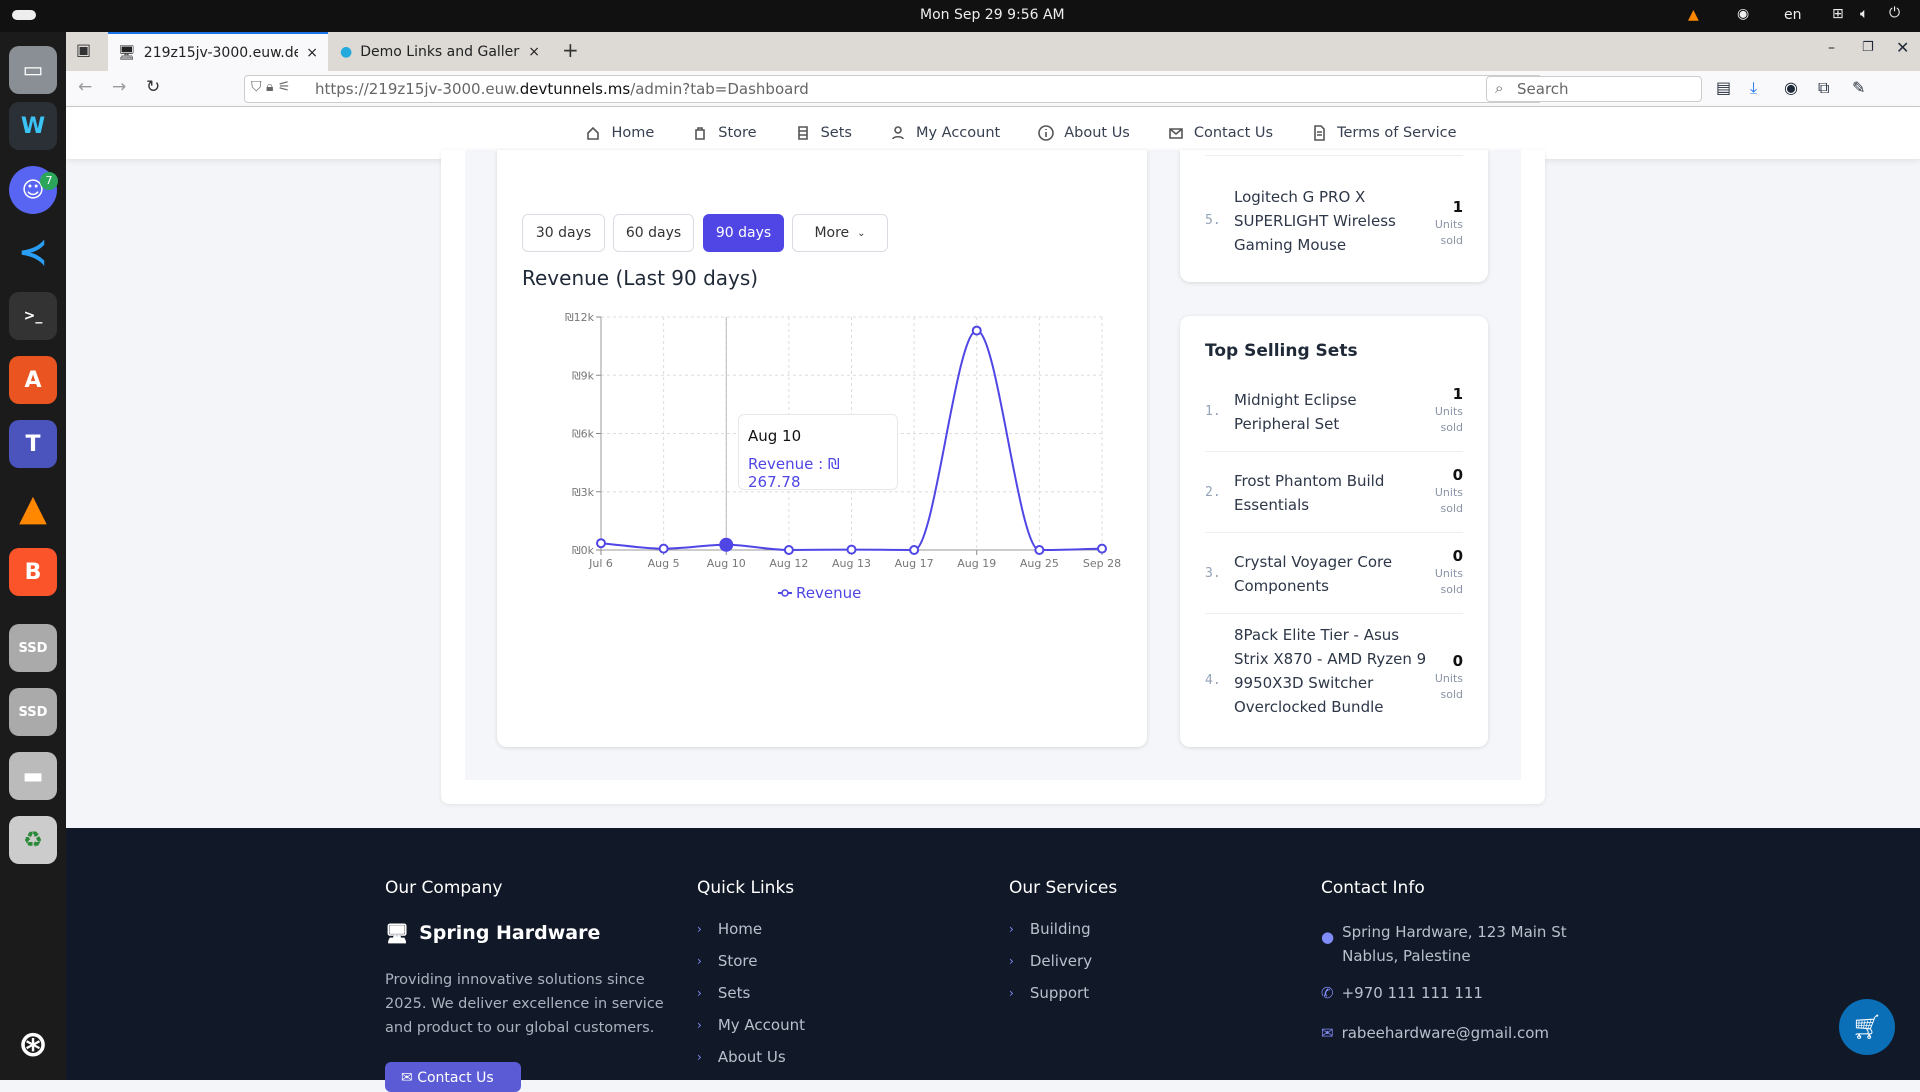 The width and height of the screenshot is (1920, 1092). Describe the element at coordinates (570, 50) in the screenshot. I see `new-tab-button: +` at that location.